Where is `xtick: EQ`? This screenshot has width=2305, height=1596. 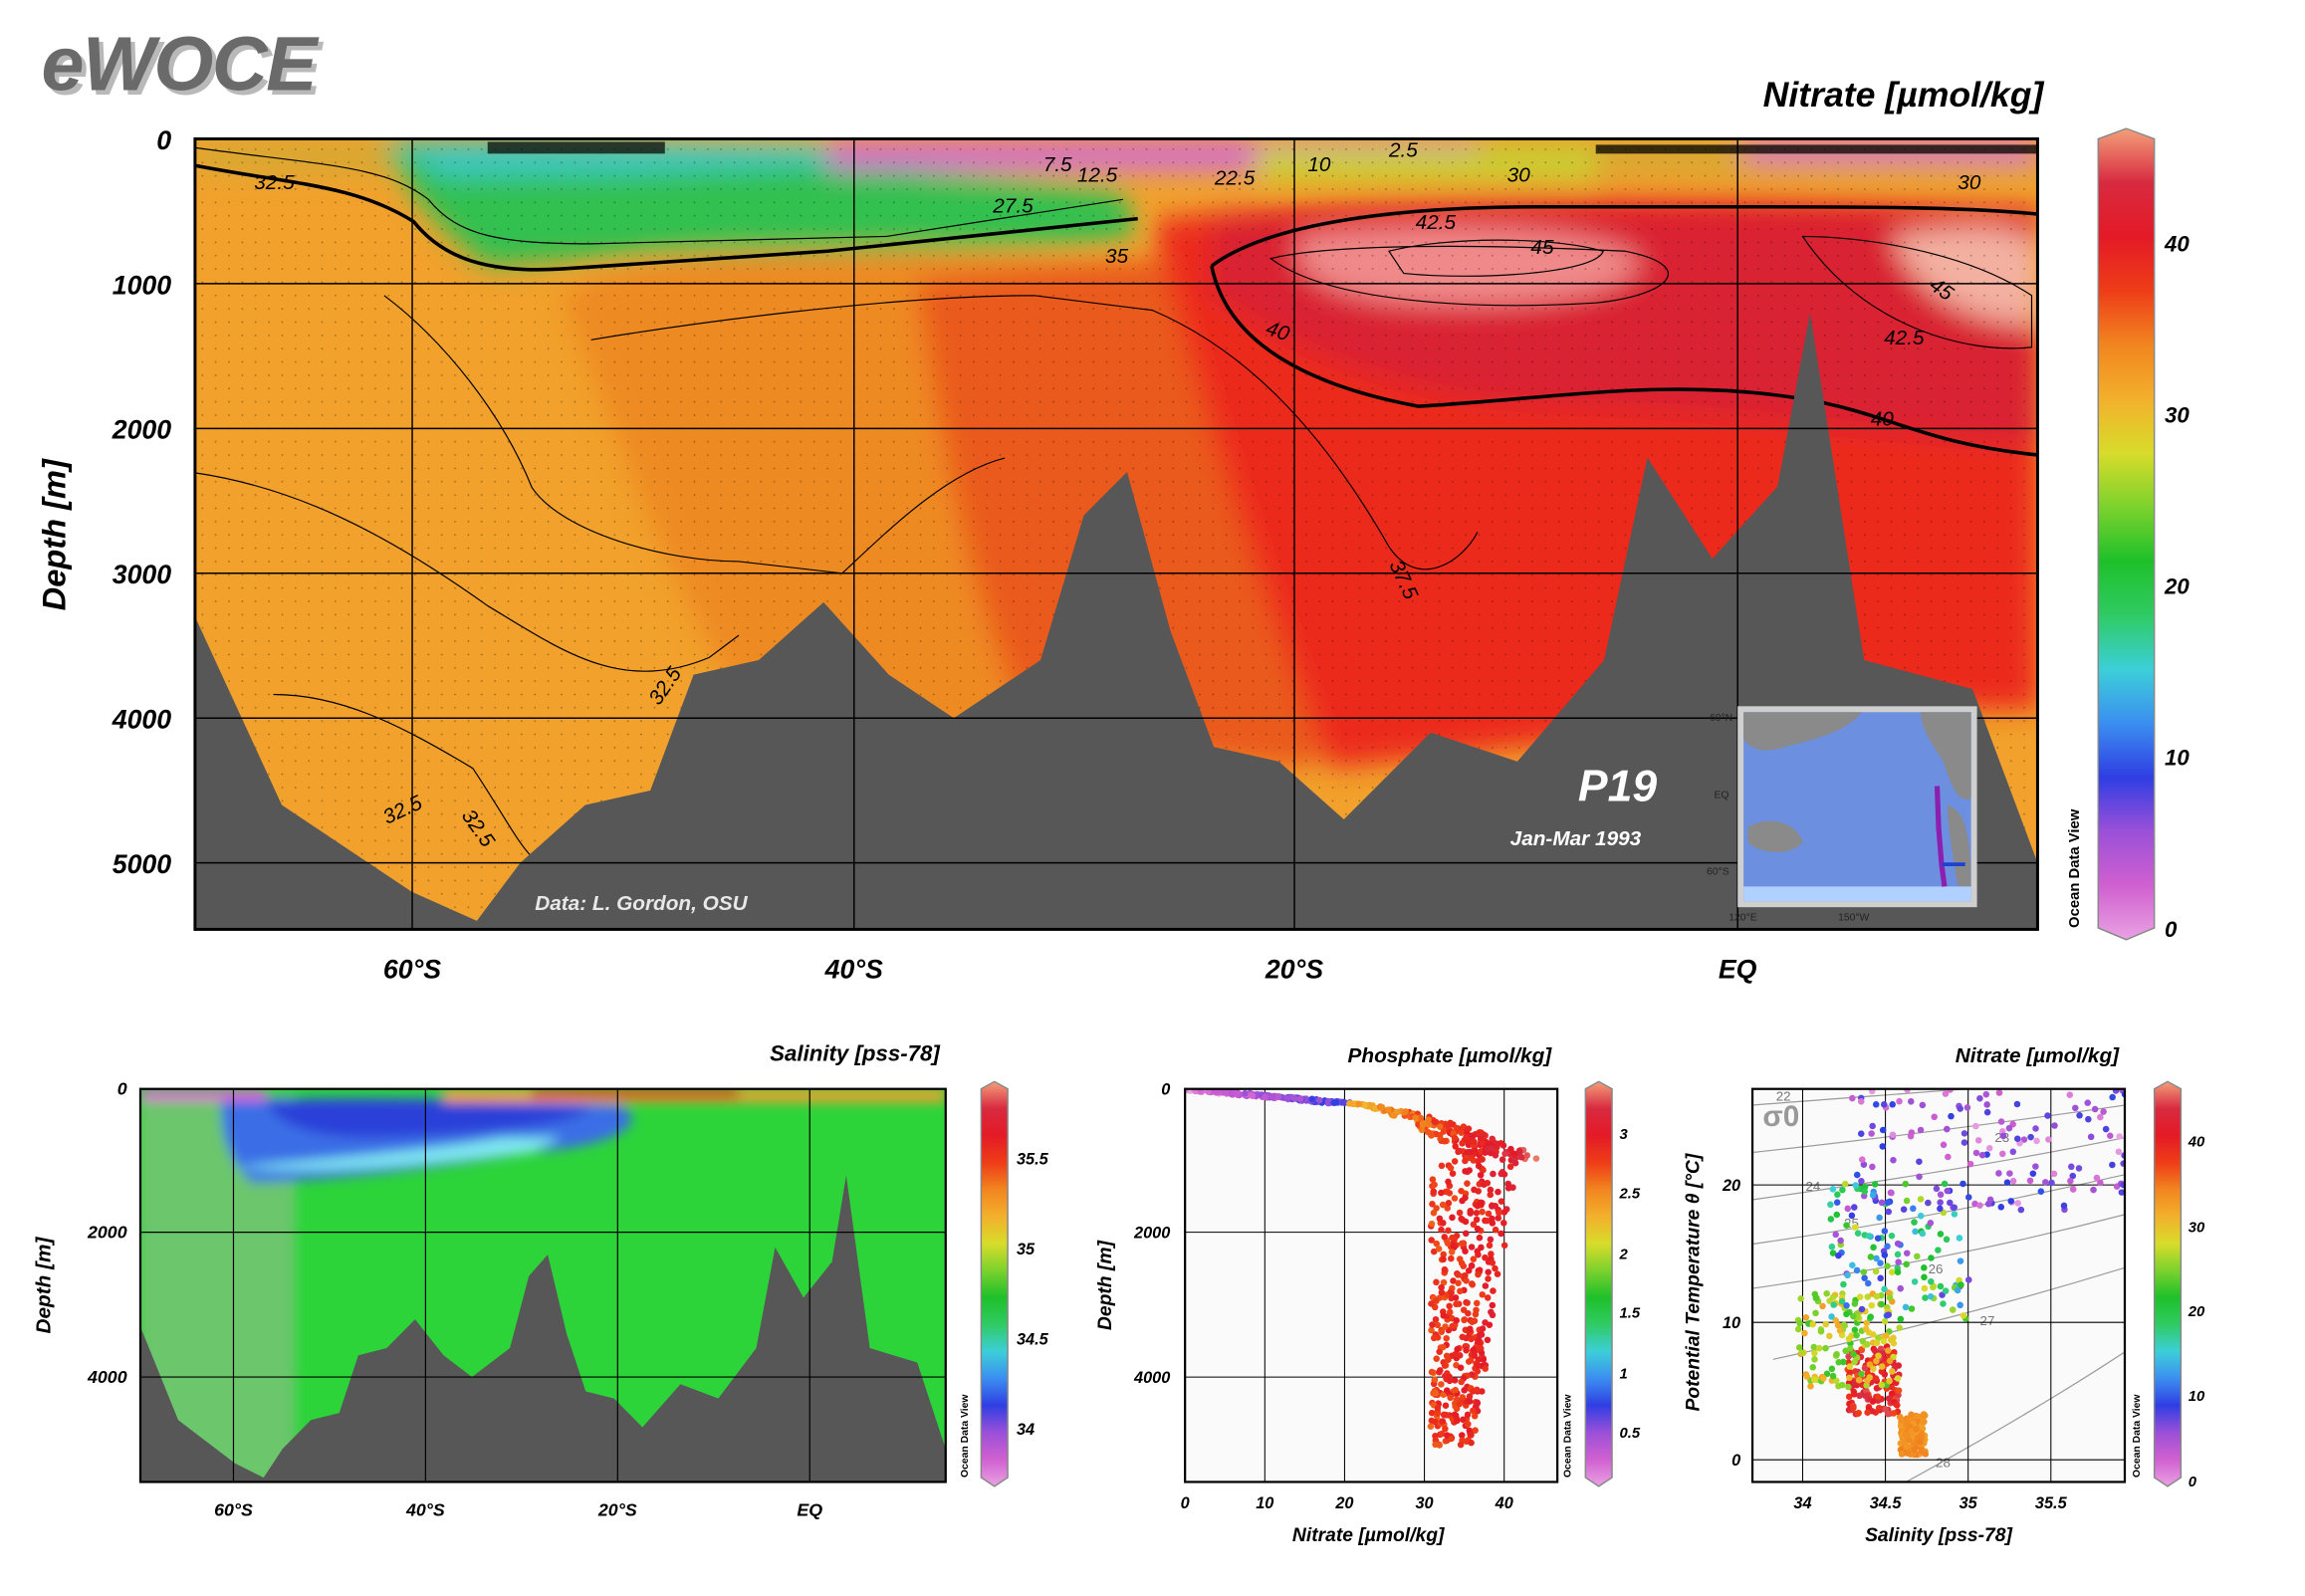 xtick: EQ is located at coordinates (1738, 969).